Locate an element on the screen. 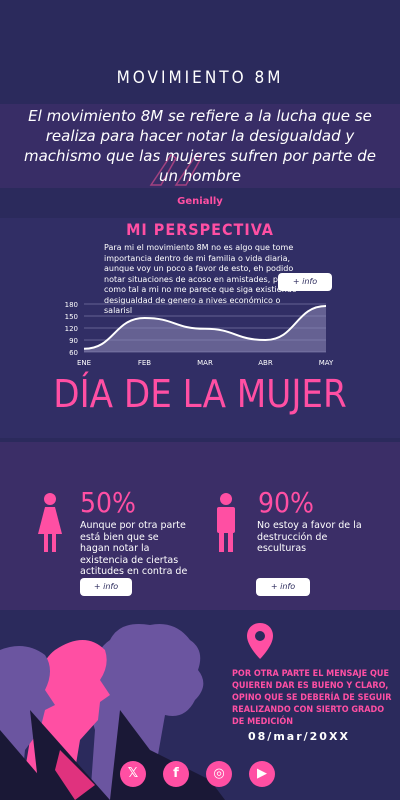  youtube-icon: ▶ is located at coordinates (262, 774).